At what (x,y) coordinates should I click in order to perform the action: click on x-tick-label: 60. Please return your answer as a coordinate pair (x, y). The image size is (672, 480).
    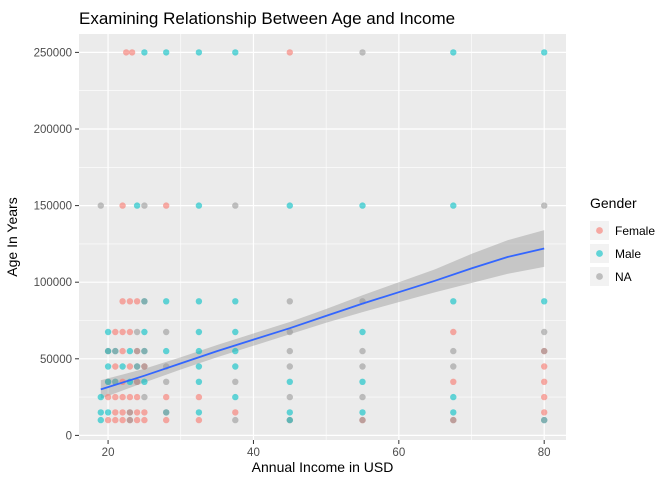
    Looking at the image, I should click on (398, 453).